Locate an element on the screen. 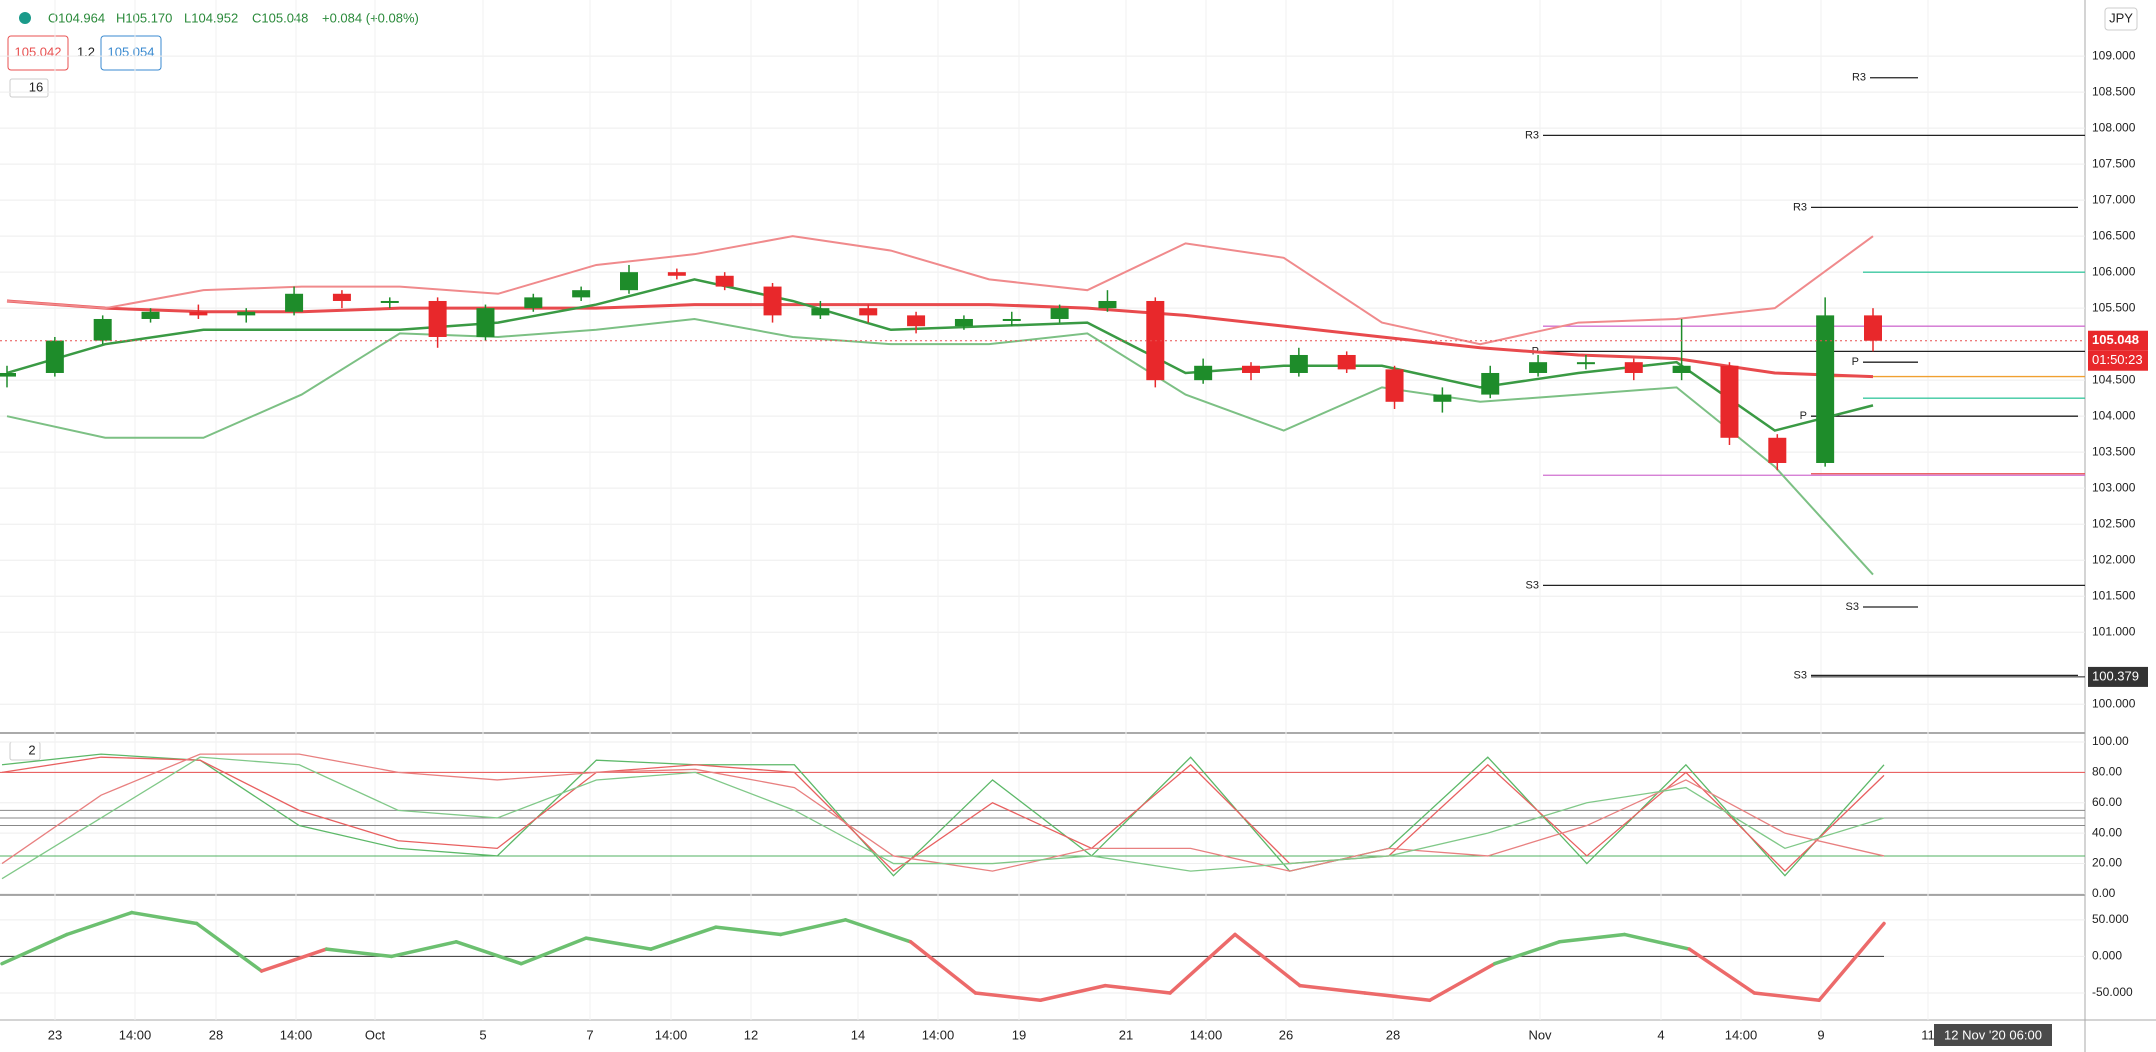  y-tick-label: 108.500 is located at coordinates (2114, 91).